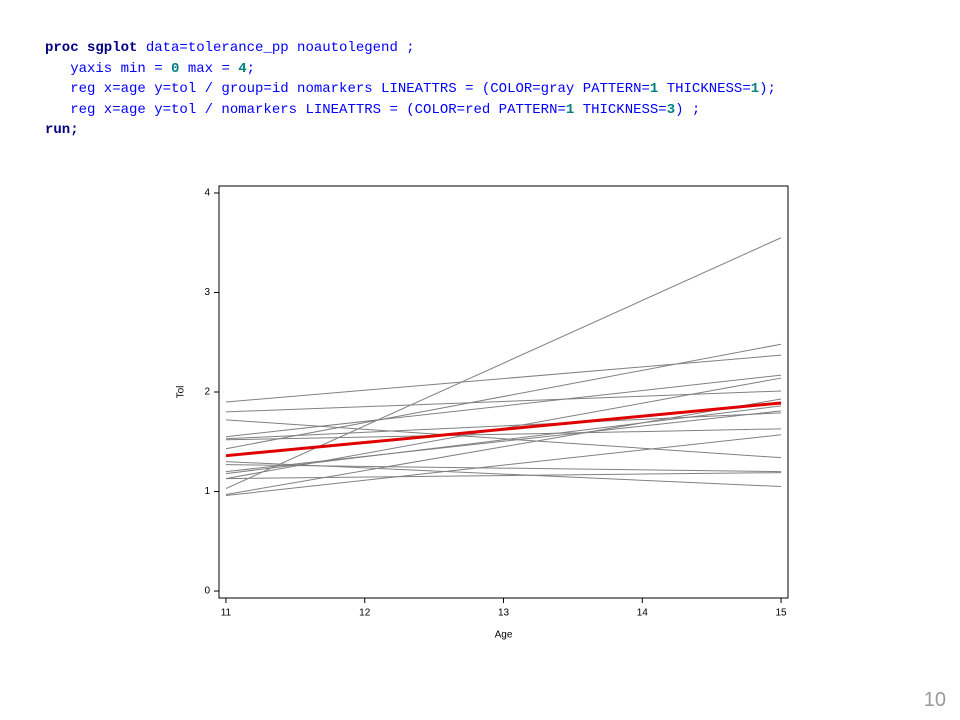  I want to click on code-line: run;, so click(410, 130).